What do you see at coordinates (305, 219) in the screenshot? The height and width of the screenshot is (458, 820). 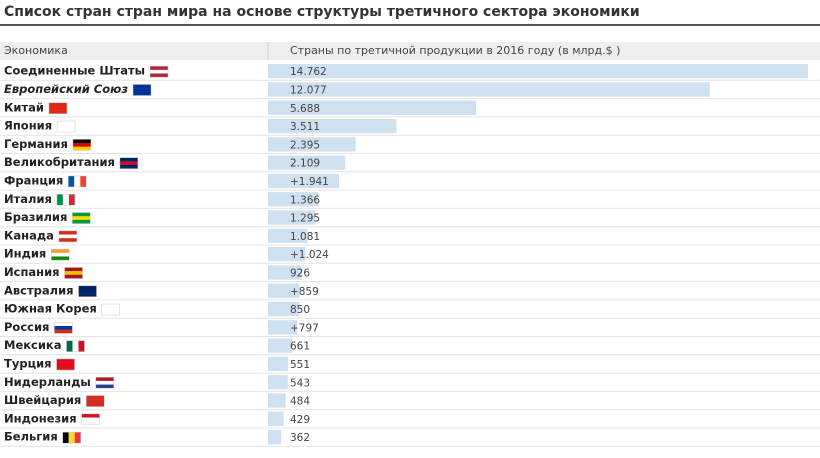 I see `value-label: 1.295` at bounding box center [305, 219].